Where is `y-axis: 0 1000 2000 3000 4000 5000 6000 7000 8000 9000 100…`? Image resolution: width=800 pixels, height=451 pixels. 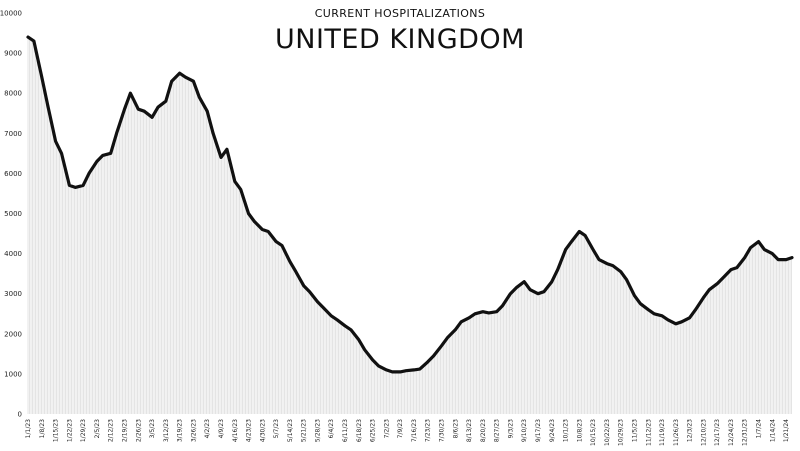
y-axis: 0 1000 2000 3000 4000 5000 6000 7000 8000 9000 100… is located at coordinates (11, 214).